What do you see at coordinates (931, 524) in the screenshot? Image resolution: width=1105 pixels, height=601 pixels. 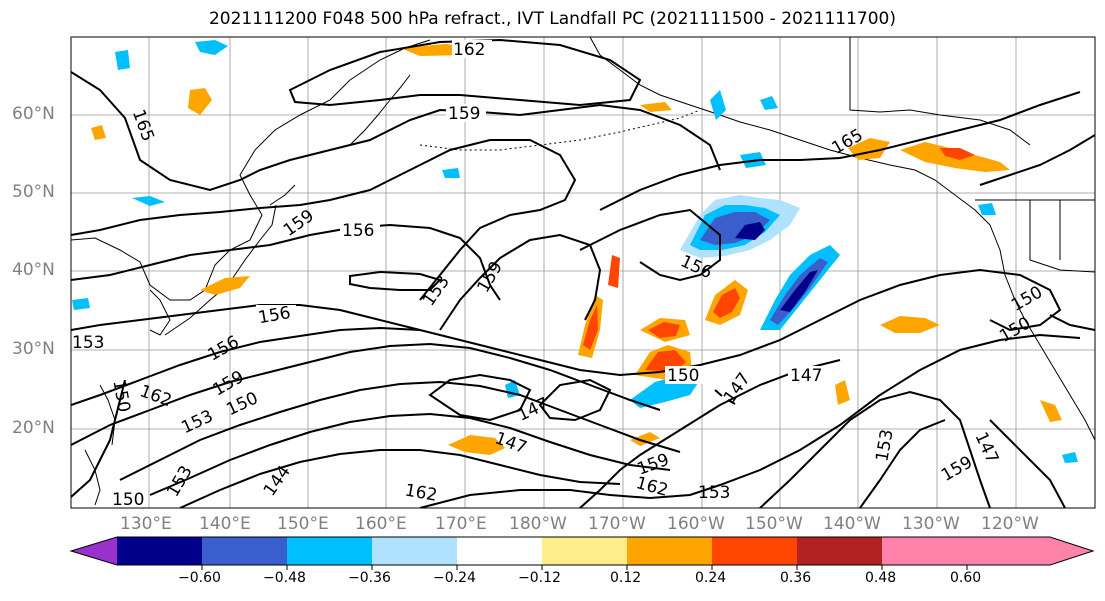 I see `lon-label: 130°W` at bounding box center [931, 524].